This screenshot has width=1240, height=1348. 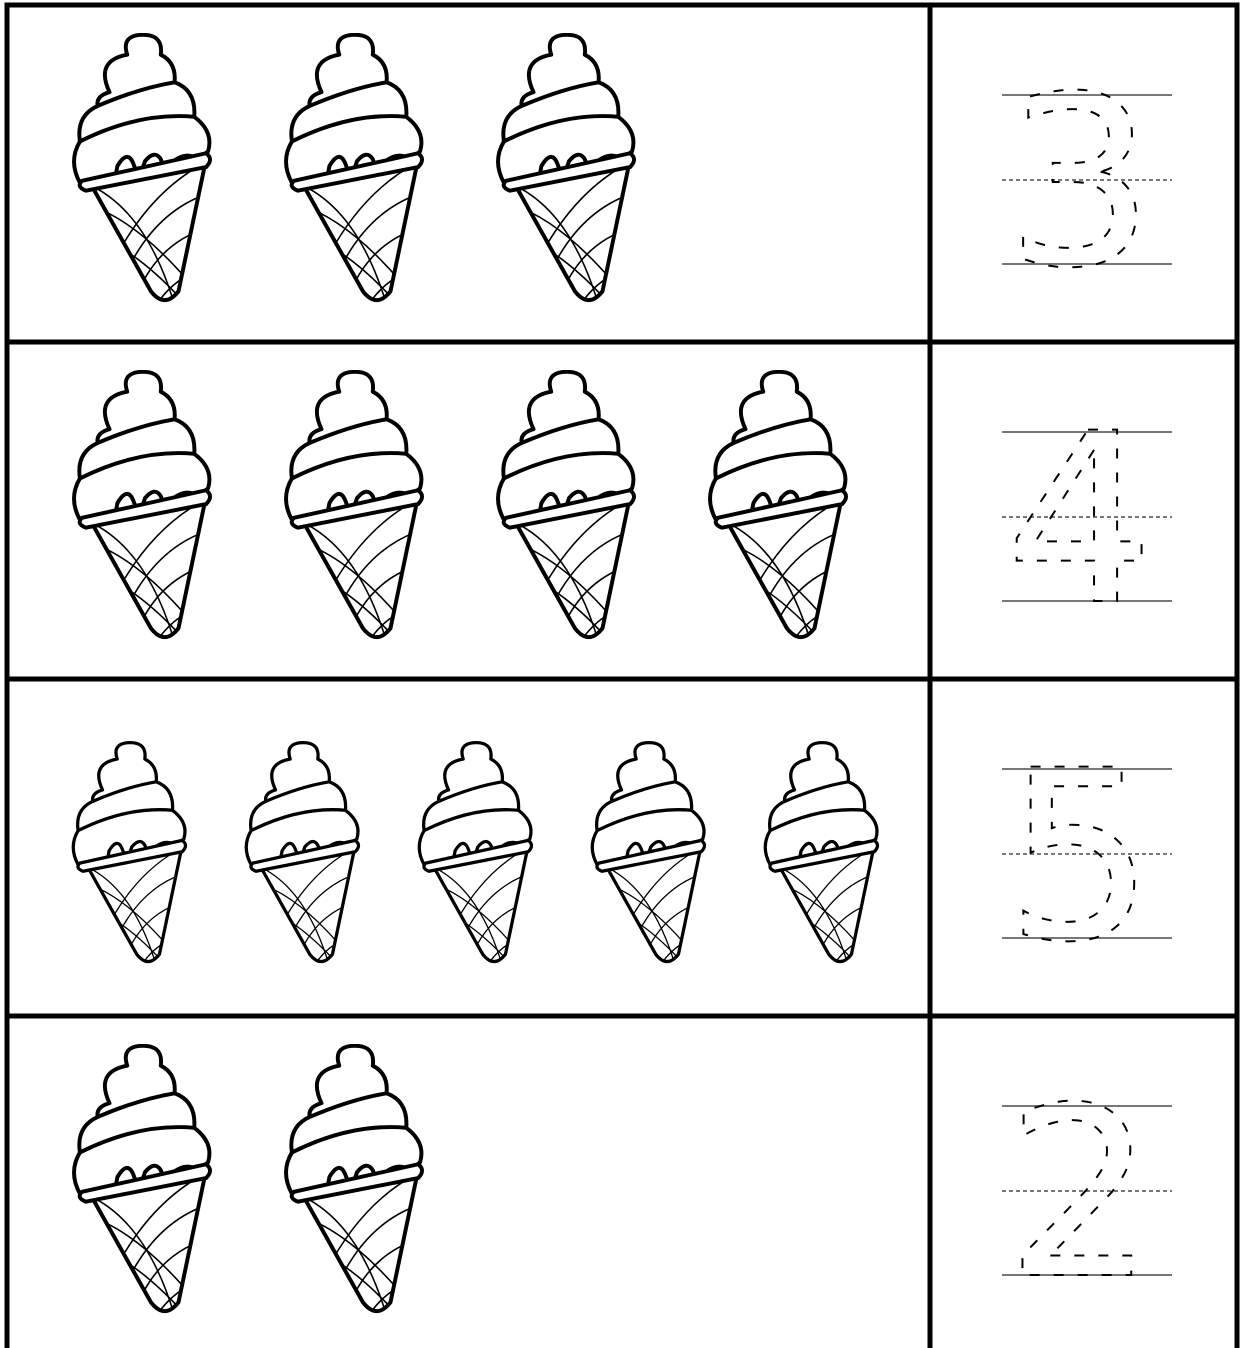 What do you see at coordinates (1080, 183) in the screenshot?
I see `trace-digit: 3` at bounding box center [1080, 183].